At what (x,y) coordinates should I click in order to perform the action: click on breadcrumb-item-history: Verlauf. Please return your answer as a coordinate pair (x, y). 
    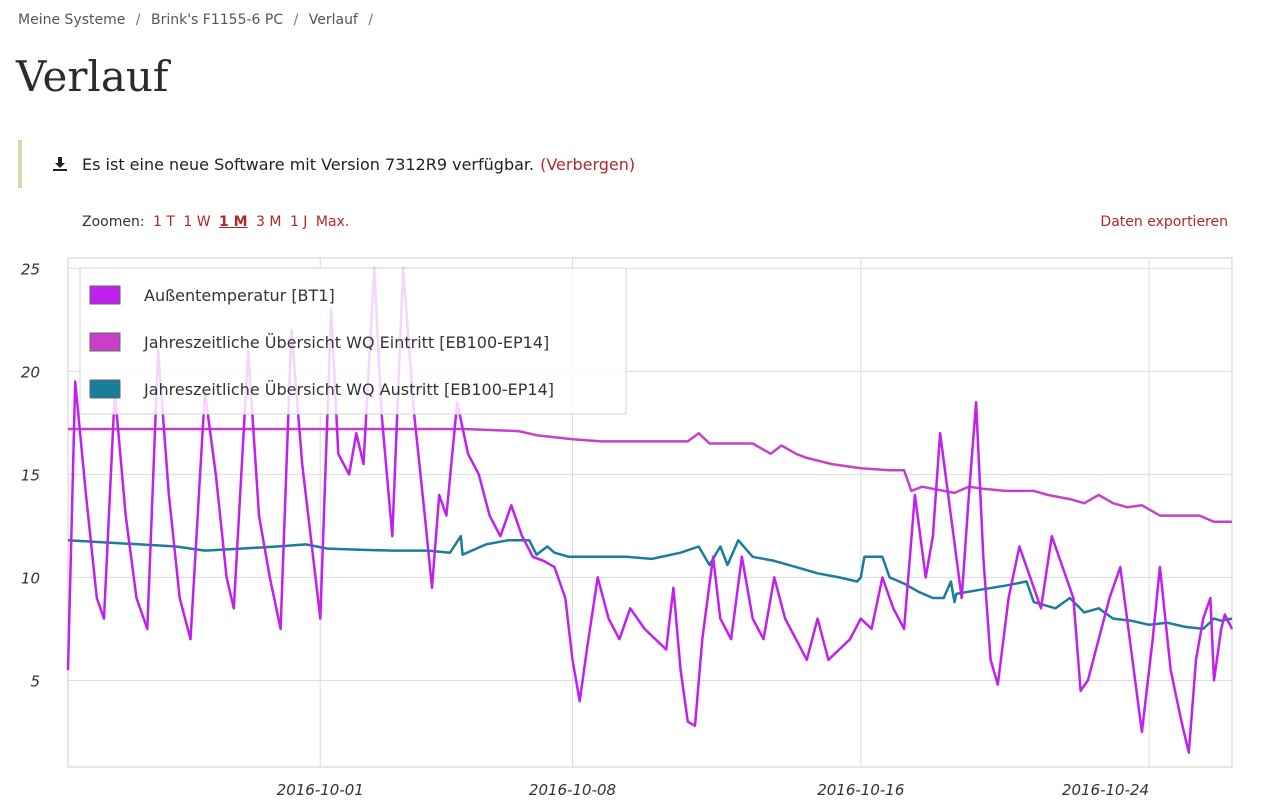
    Looking at the image, I should click on (333, 20).